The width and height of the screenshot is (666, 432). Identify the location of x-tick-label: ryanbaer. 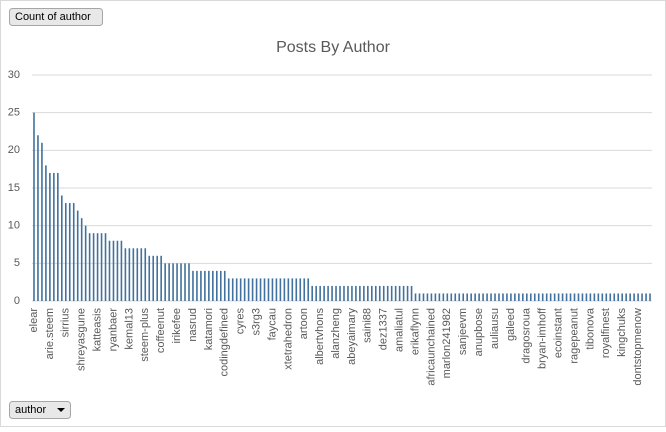
(113, 330).